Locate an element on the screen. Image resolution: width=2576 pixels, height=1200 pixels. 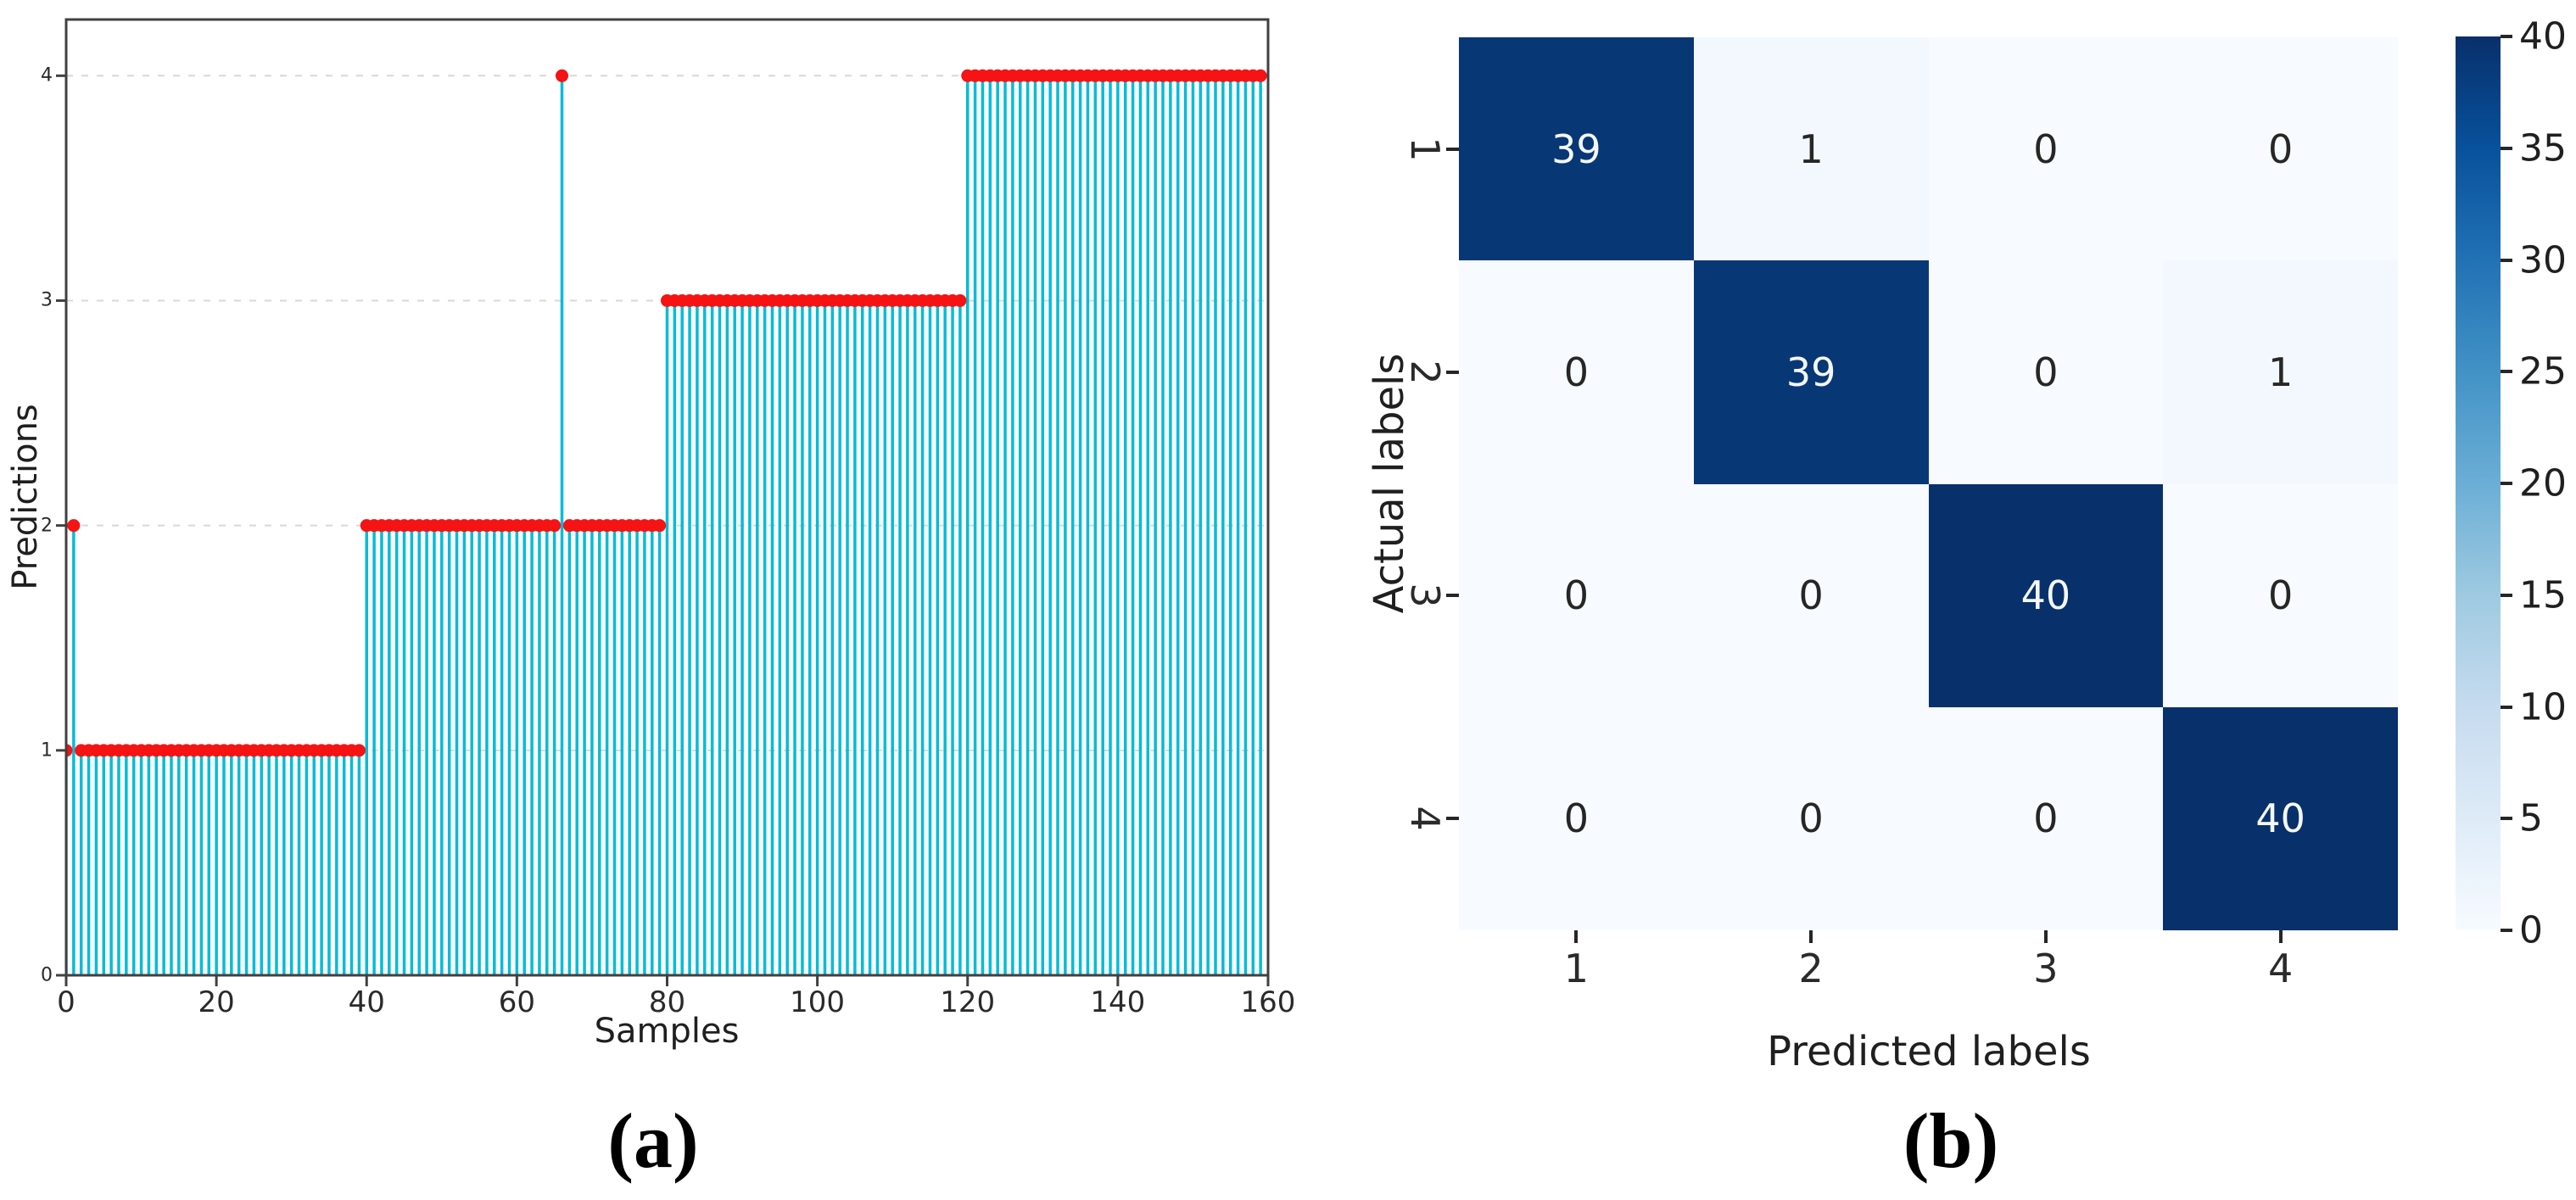
x-tick-label: 100 is located at coordinates (818, 1002).